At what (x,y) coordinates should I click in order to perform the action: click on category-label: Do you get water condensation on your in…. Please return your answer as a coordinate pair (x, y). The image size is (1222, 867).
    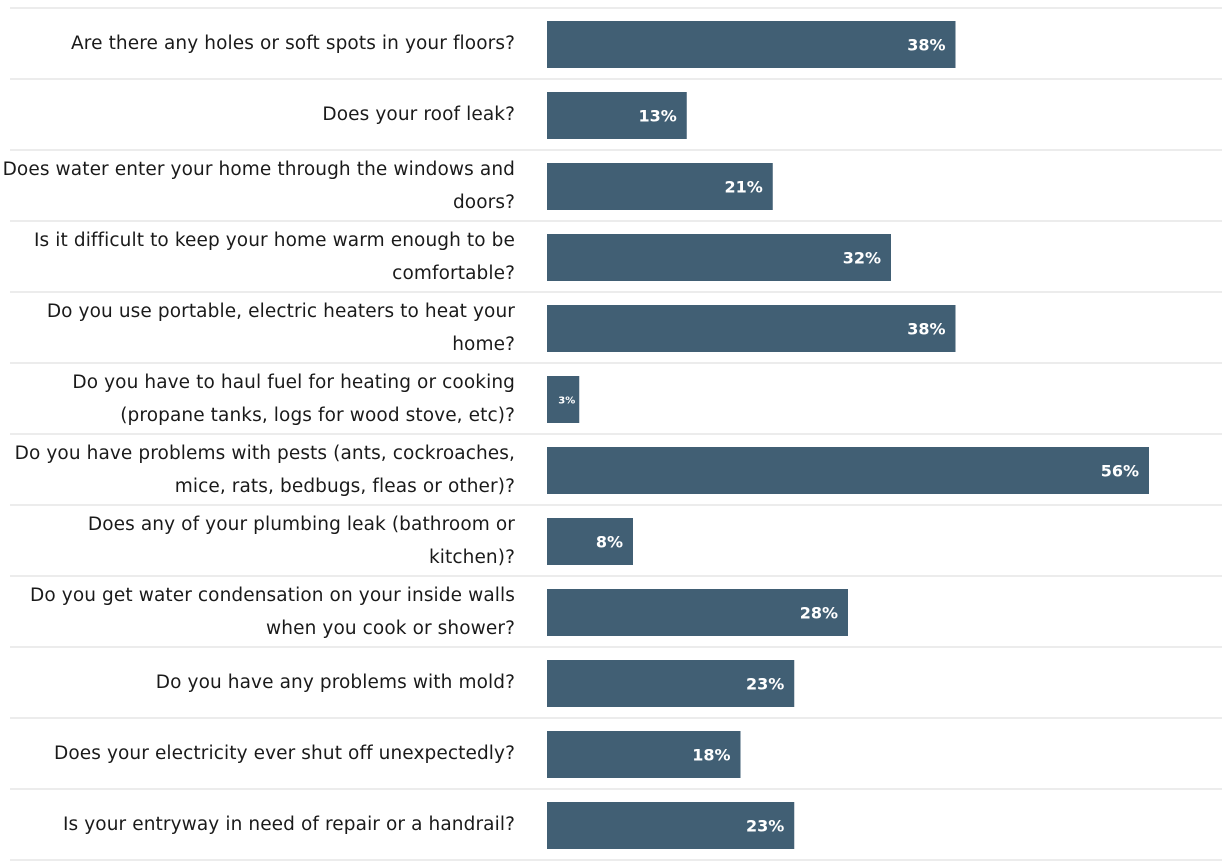
    Looking at the image, I should click on (272, 611).